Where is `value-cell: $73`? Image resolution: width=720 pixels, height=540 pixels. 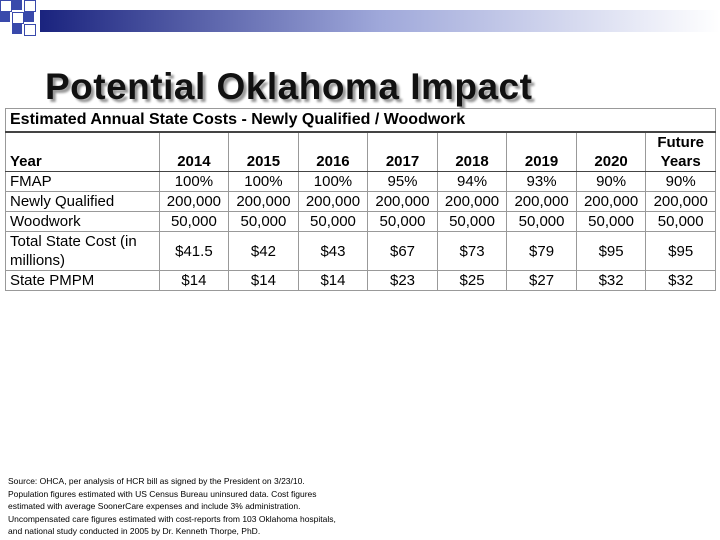 value-cell: $73 is located at coordinates (472, 251).